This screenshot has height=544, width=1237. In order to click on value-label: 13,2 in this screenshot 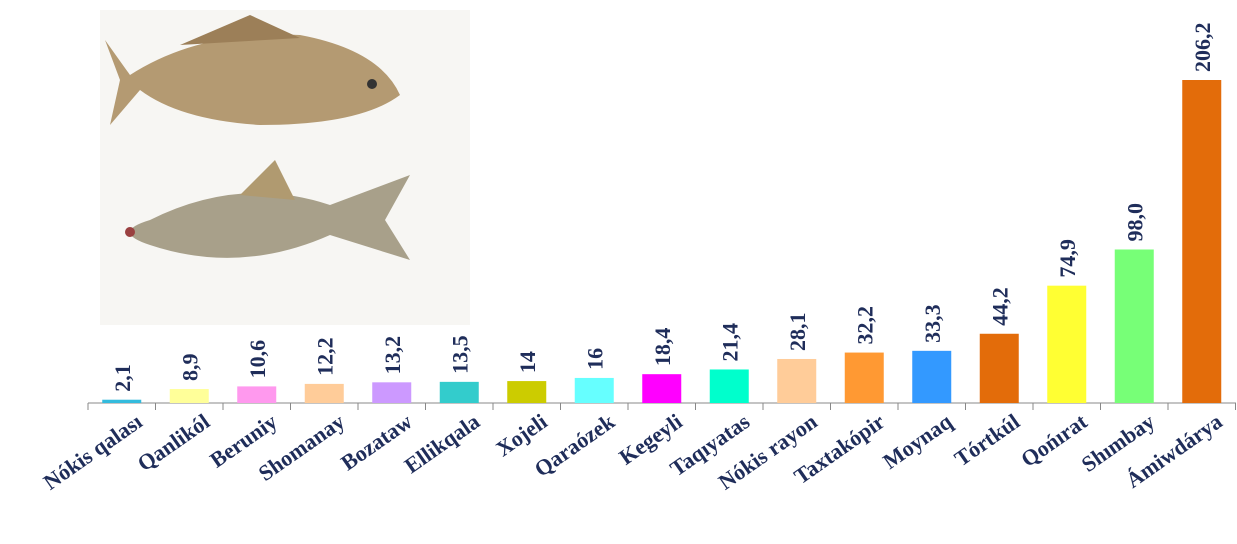, I will do `click(392, 355)`.